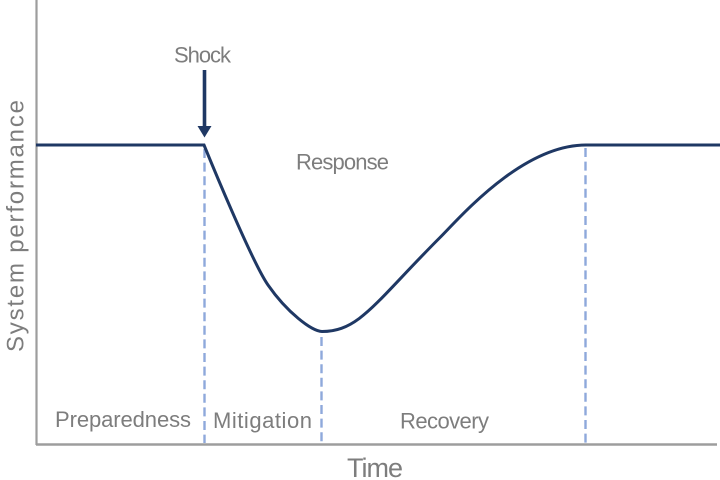 The height and width of the screenshot is (480, 720). Describe the element at coordinates (444, 421) in the screenshot. I see `svg-text: Recovery` at that location.